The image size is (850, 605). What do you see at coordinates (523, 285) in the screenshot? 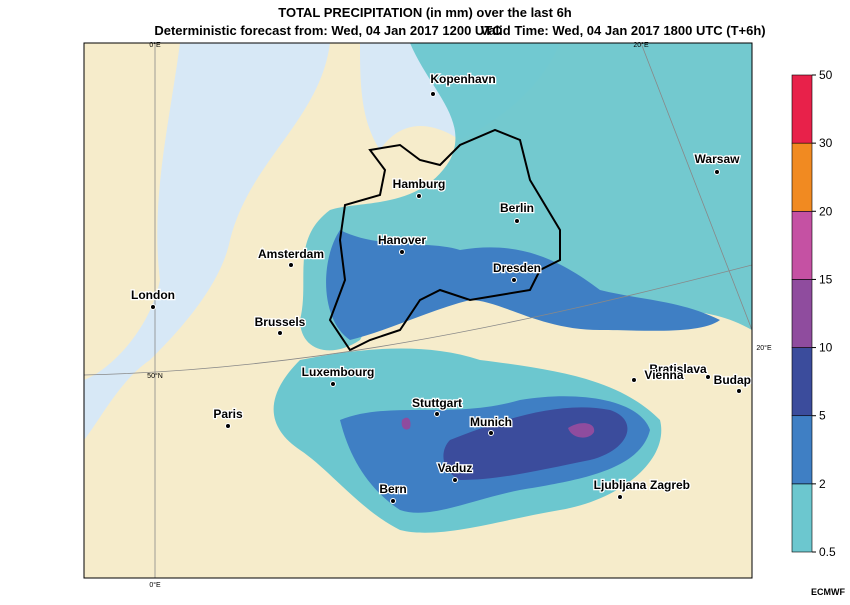
I see `precip-moderate` at bounding box center [523, 285].